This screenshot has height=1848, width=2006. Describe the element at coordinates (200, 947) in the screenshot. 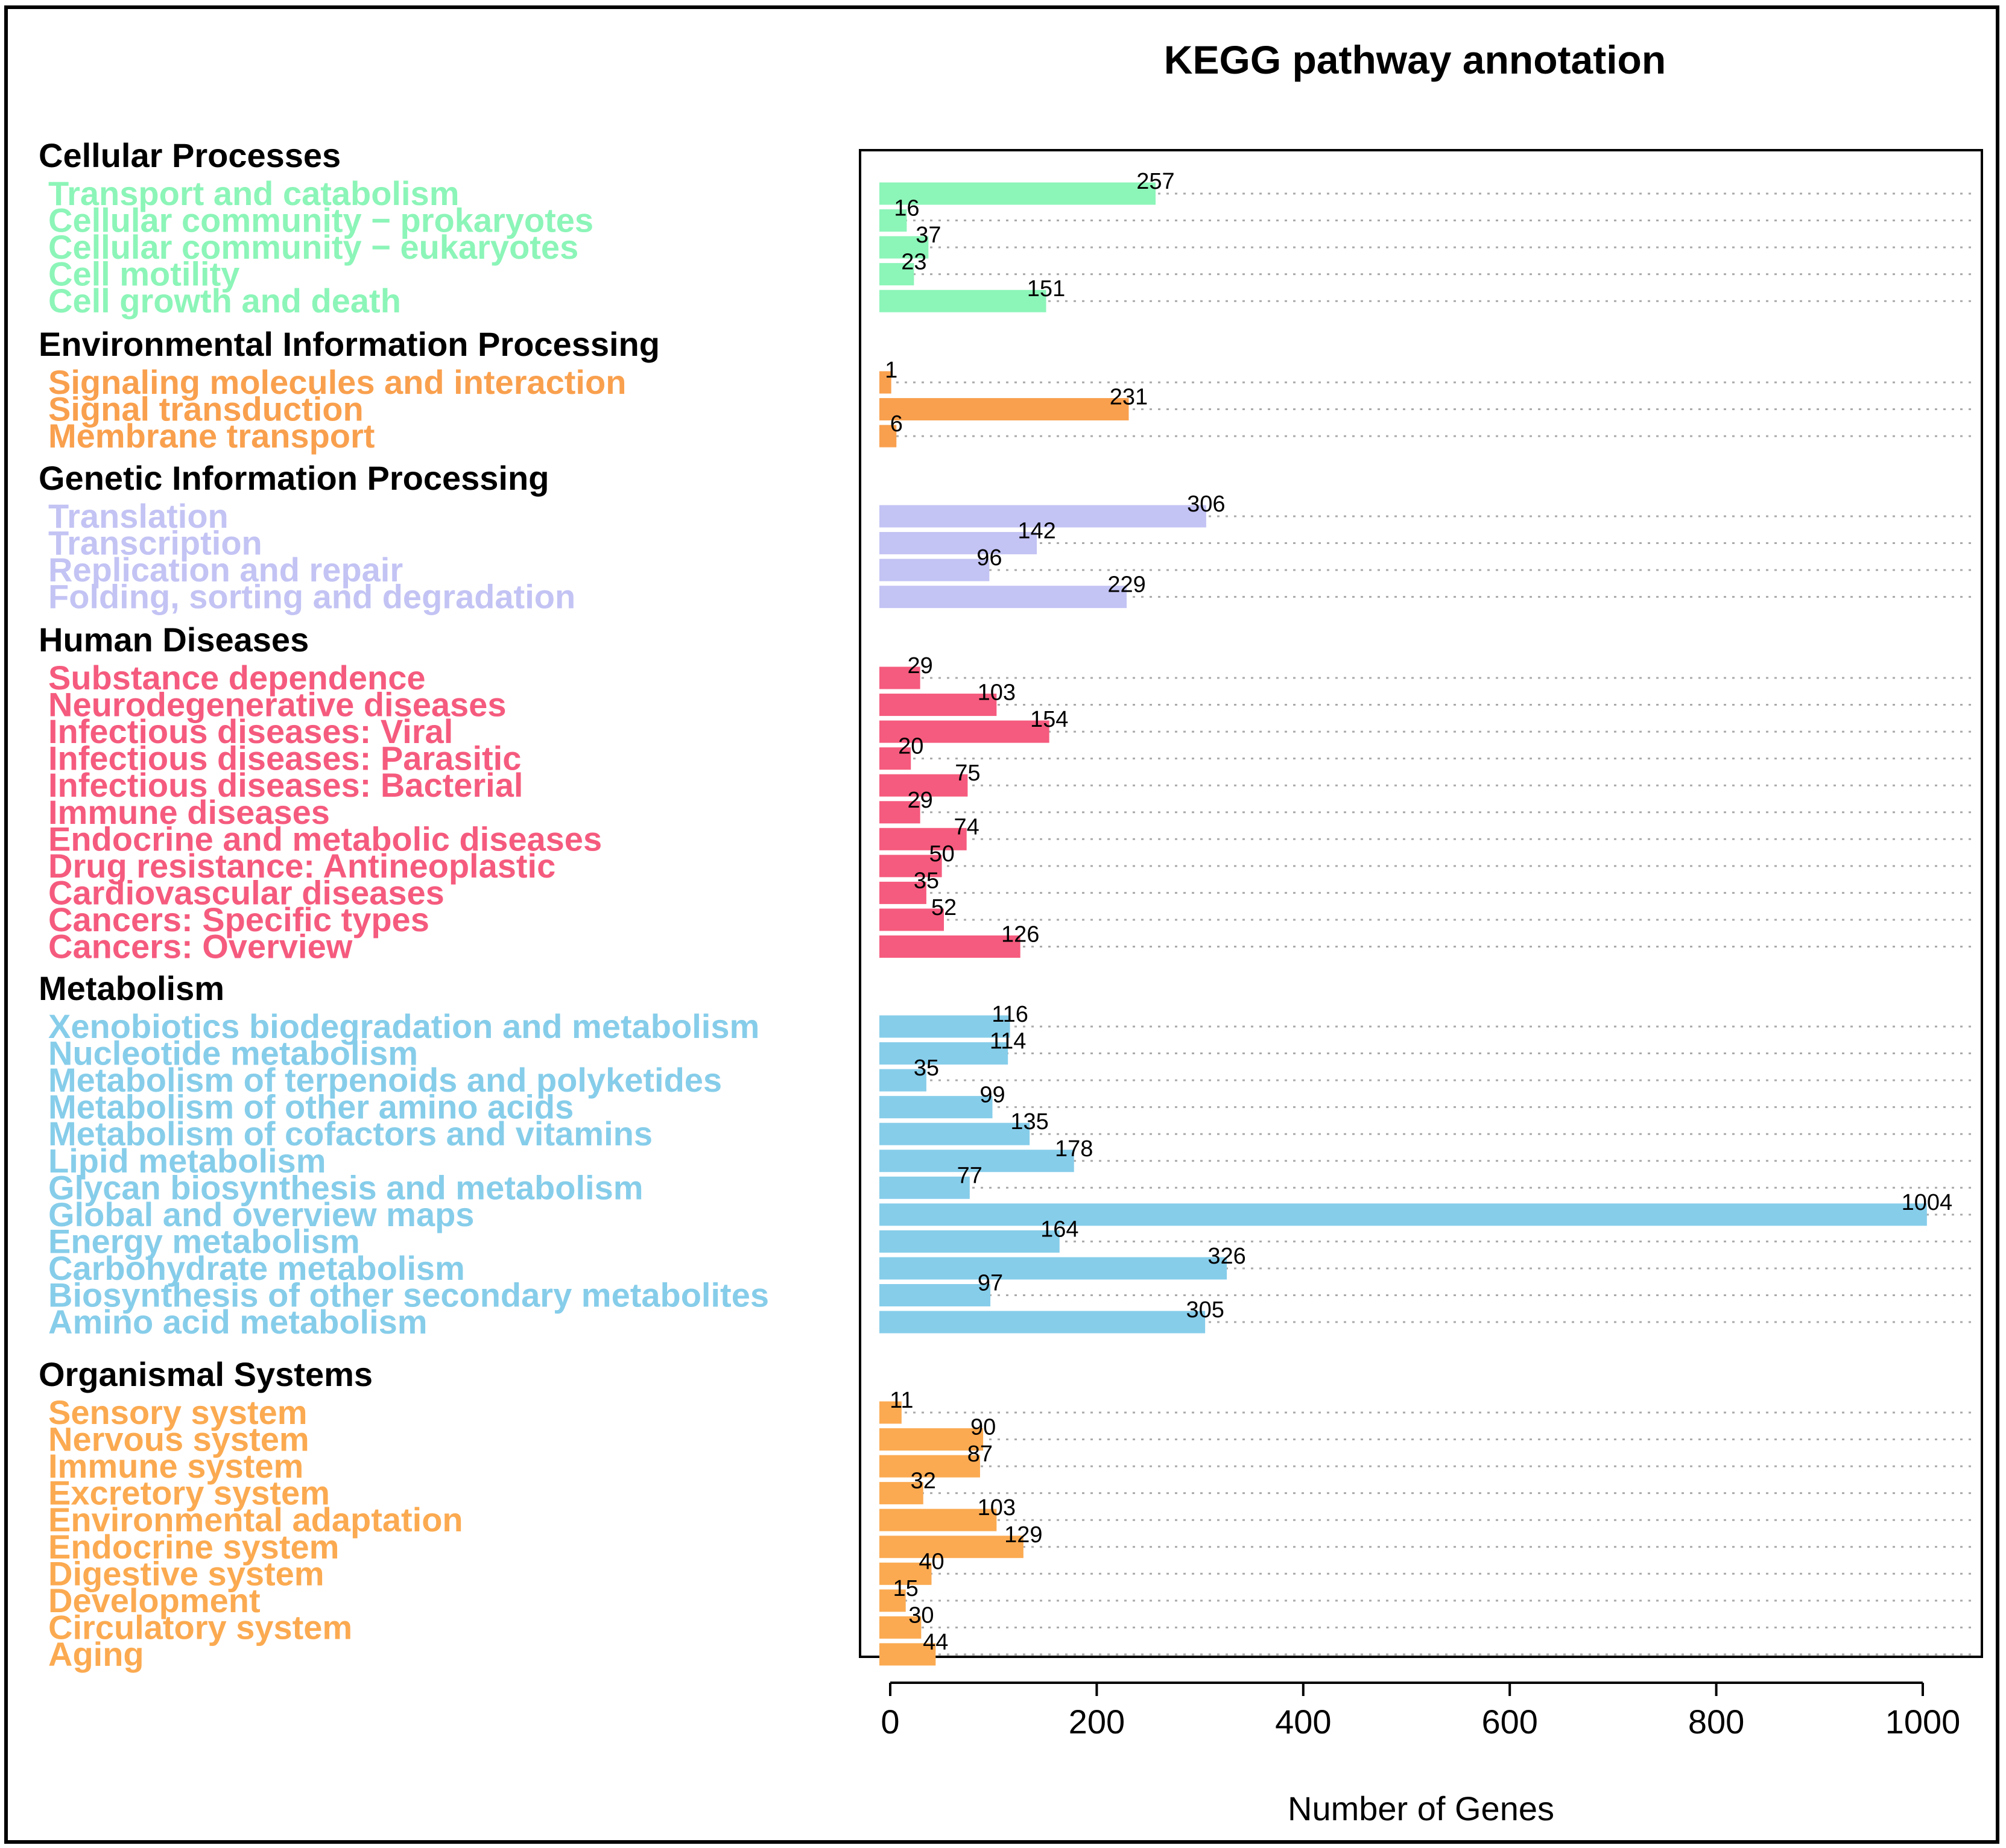

I see `category-label: Cancers: Overview` at that location.